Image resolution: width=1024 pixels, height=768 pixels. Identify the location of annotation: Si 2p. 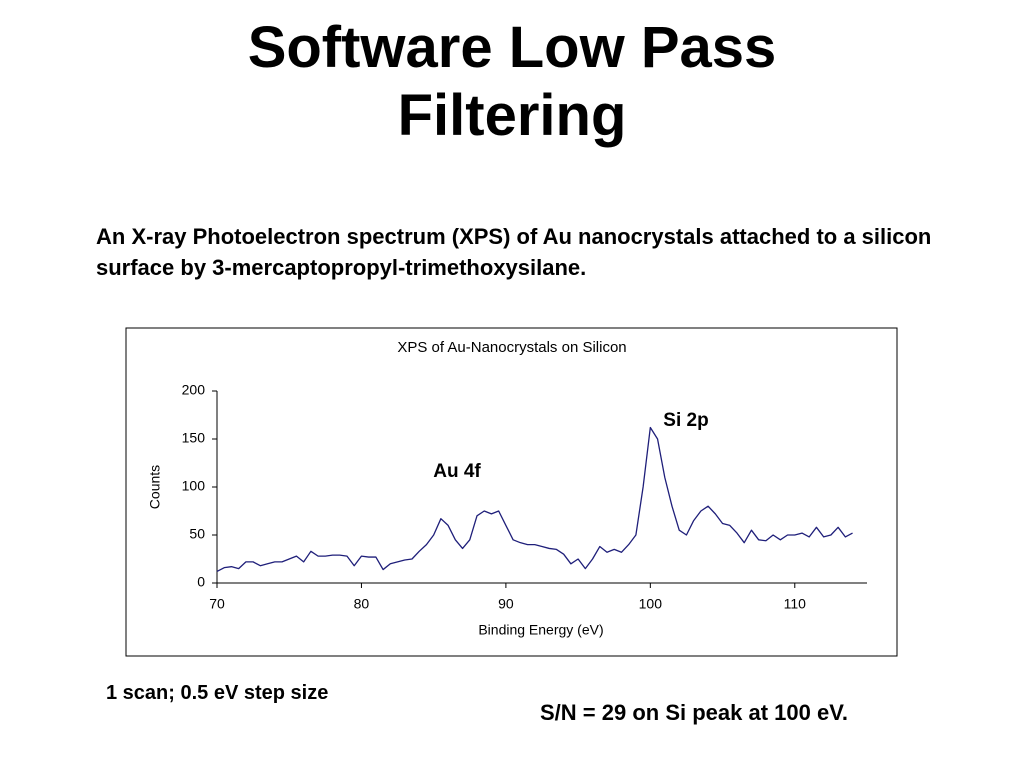
(685, 420).